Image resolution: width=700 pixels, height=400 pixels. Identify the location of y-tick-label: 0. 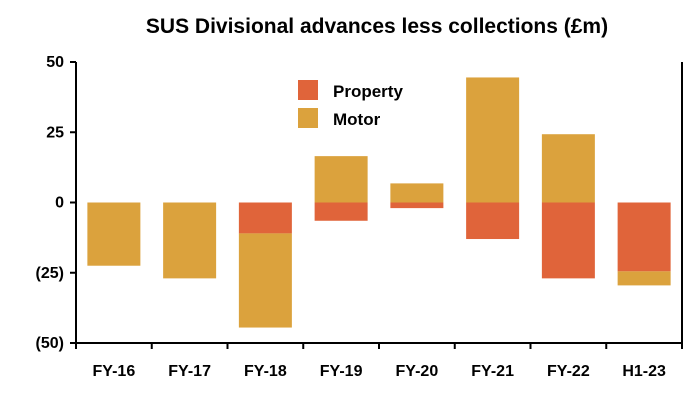
(59, 203).